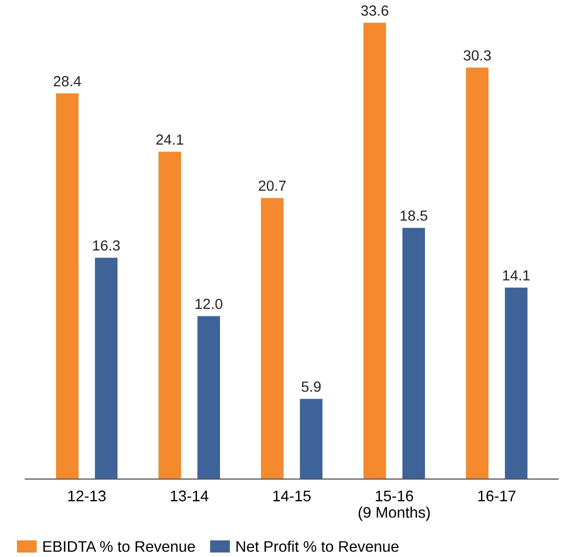  What do you see at coordinates (292, 496) in the screenshot?
I see `x-tick-label: 14-15` at bounding box center [292, 496].